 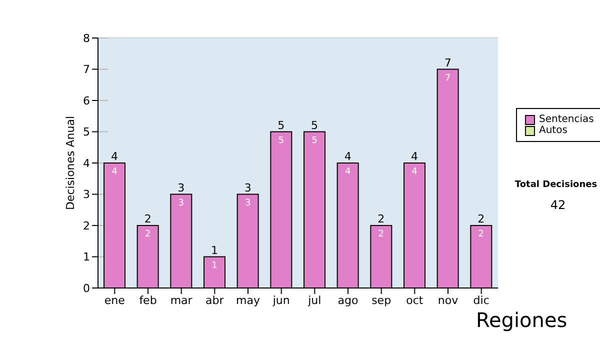 What do you see at coordinates (70, 163) in the screenshot?
I see `y-axis-title: Decisiones Anual` at bounding box center [70, 163].